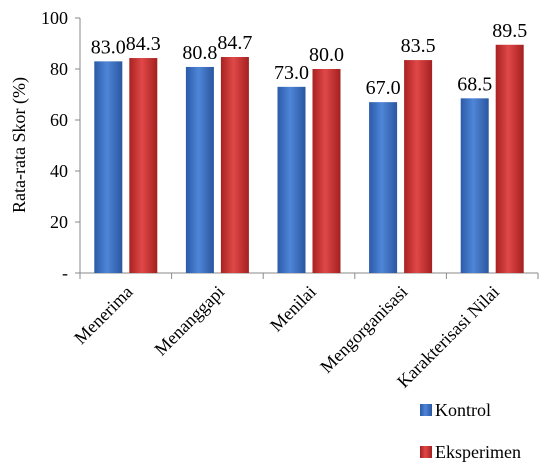 This screenshot has width=541, height=467. I want to click on y-tick-label: 80, so click(59, 69).